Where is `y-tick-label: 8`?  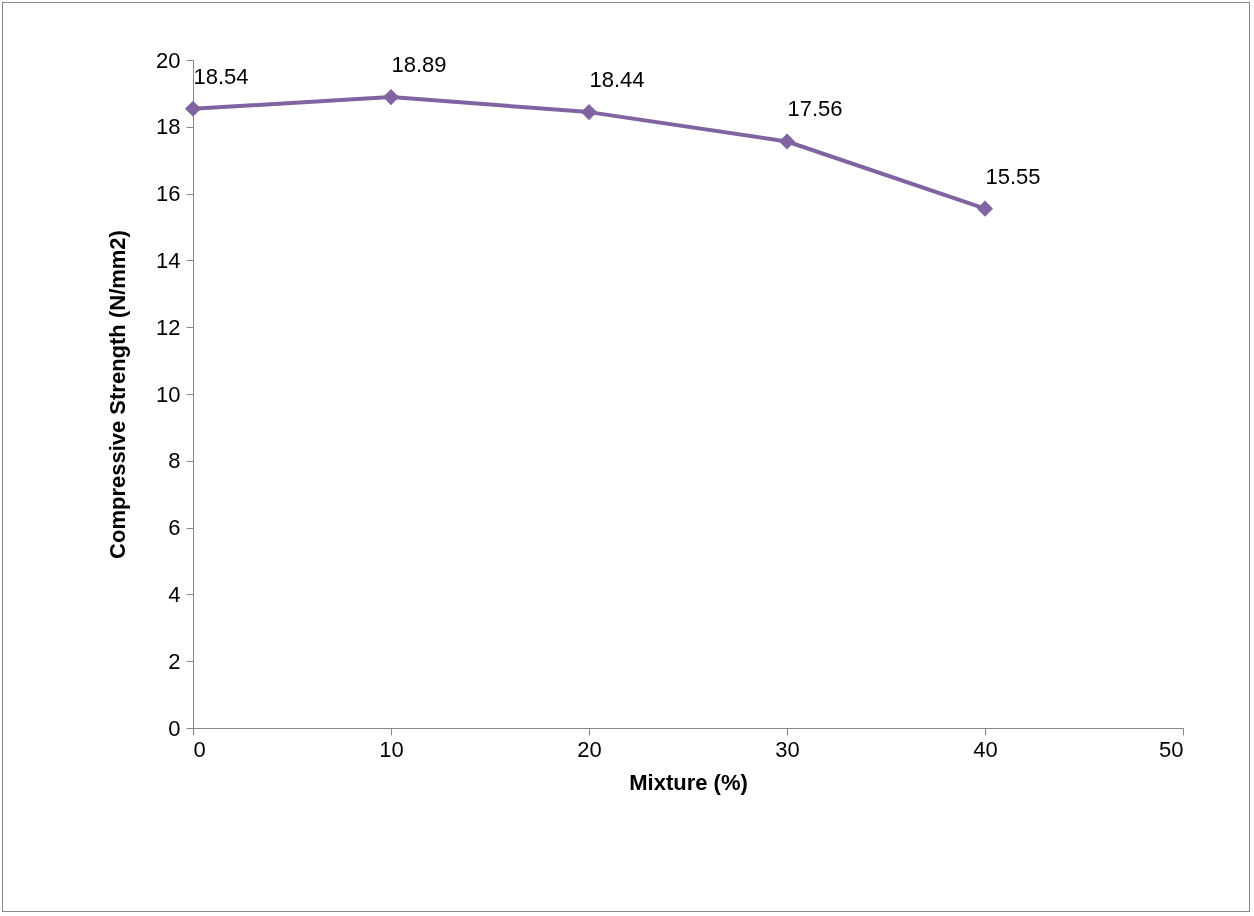
y-tick-label: 8 is located at coordinates (174, 461).